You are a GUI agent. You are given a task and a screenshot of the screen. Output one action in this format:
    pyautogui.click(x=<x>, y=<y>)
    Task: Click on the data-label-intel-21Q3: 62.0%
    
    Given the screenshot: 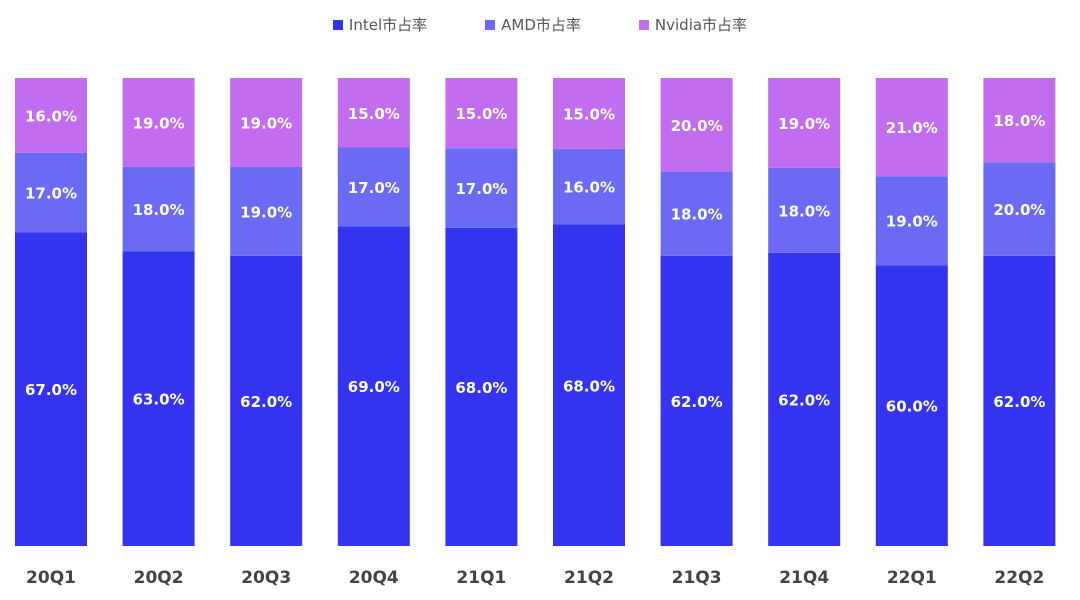 What is the action you would take?
    pyautogui.click(x=697, y=402)
    